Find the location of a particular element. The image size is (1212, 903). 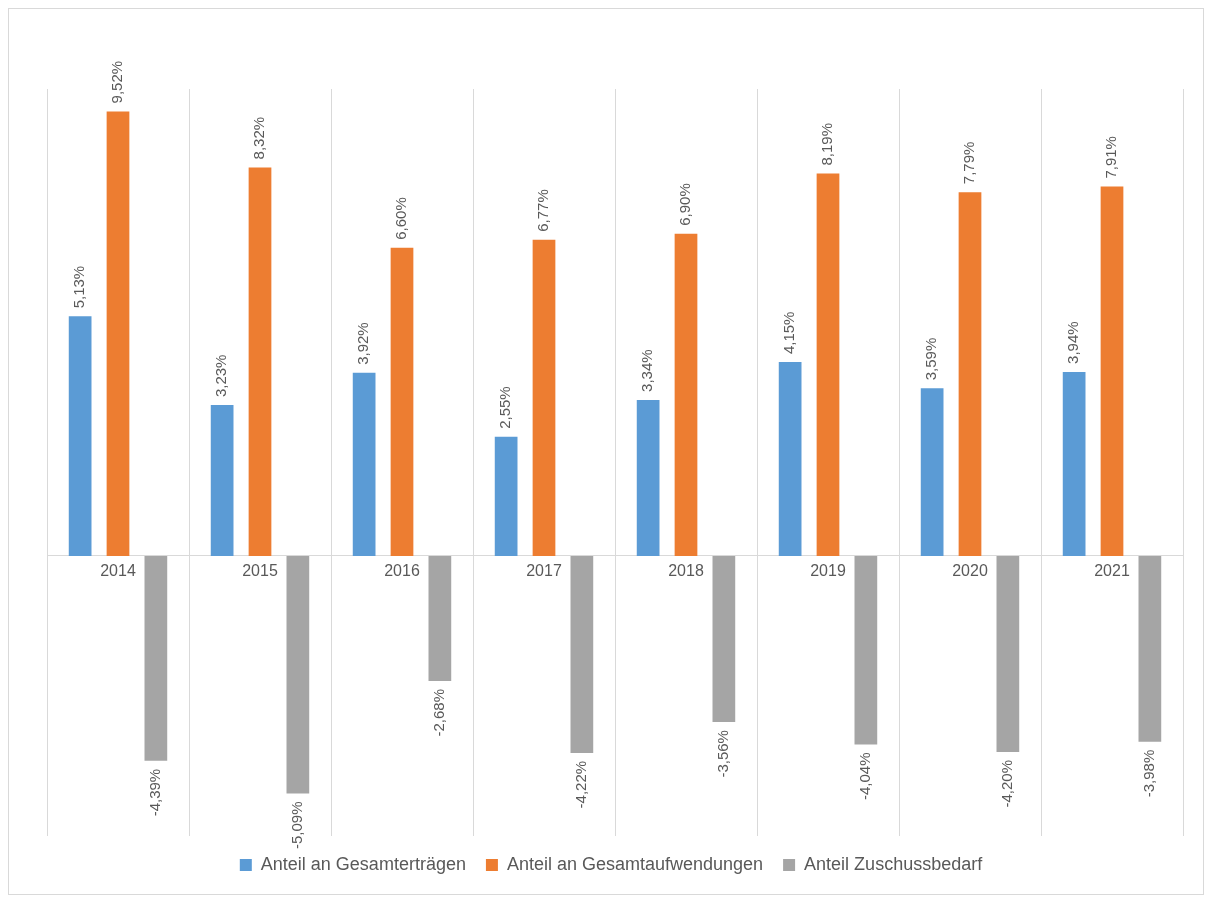

data-label: -4,39% is located at coordinates (155, 792).